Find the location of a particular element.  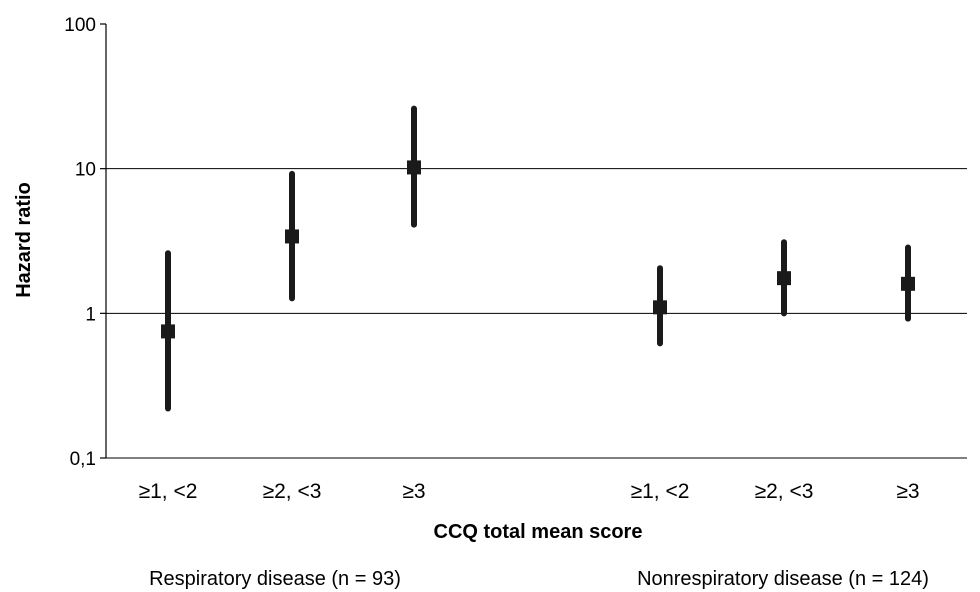

y-axis: 0,1 1 10 100 is located at coordinates (85, 242).